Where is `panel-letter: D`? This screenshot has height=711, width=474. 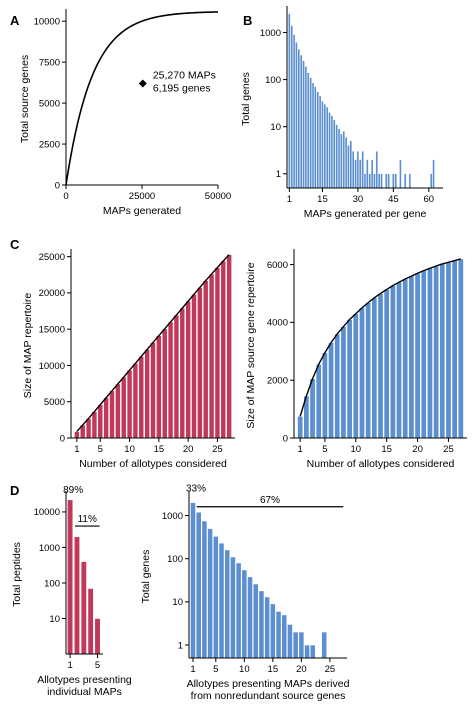
panel-letter: D is located at coordinates (14, 490).